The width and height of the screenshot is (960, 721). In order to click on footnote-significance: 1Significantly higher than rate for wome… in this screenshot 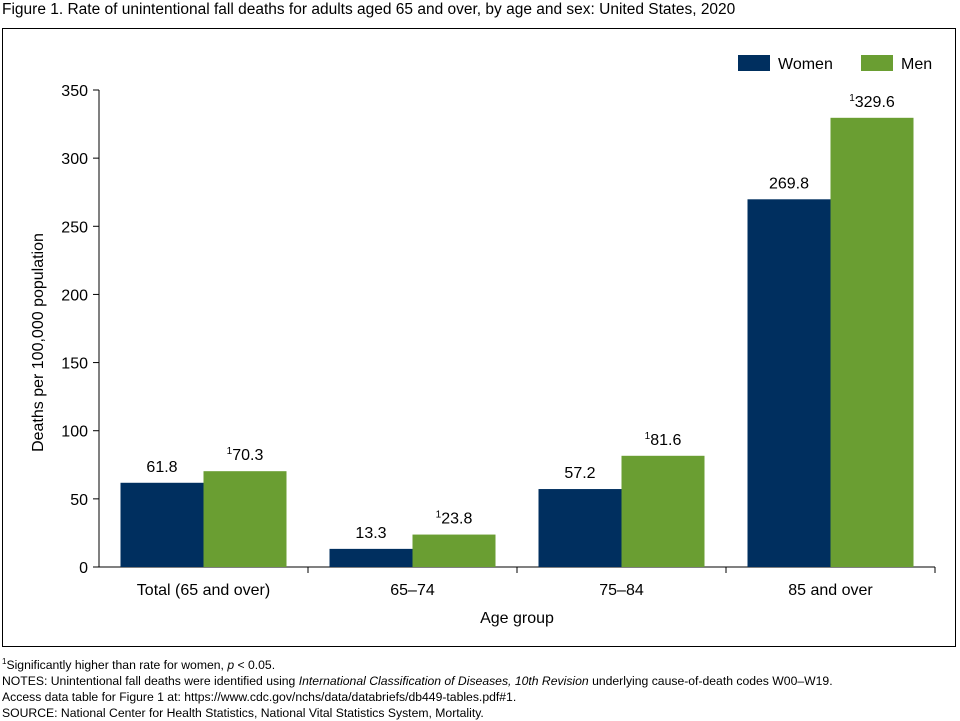, I will do `click(417, 665)`.